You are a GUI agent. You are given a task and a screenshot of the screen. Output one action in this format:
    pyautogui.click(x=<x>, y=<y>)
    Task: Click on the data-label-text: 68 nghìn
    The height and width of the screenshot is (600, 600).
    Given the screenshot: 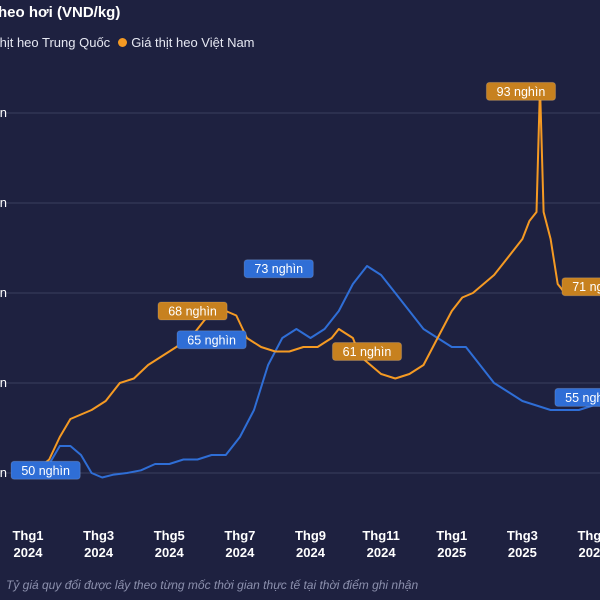 What is the action you would take?
    pyautogui.click(x=192, y=312)
    